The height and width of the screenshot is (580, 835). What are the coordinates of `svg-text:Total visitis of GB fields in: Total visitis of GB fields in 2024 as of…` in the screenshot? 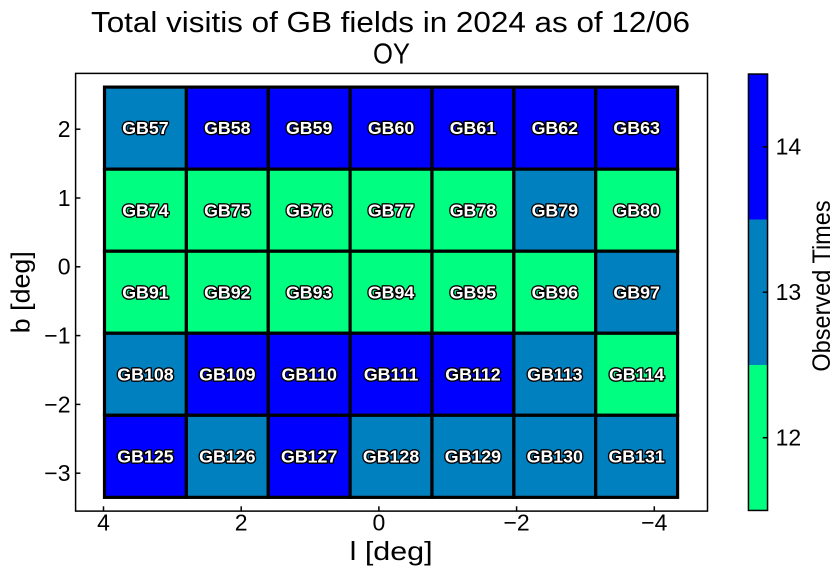 It's located at (390, 23).